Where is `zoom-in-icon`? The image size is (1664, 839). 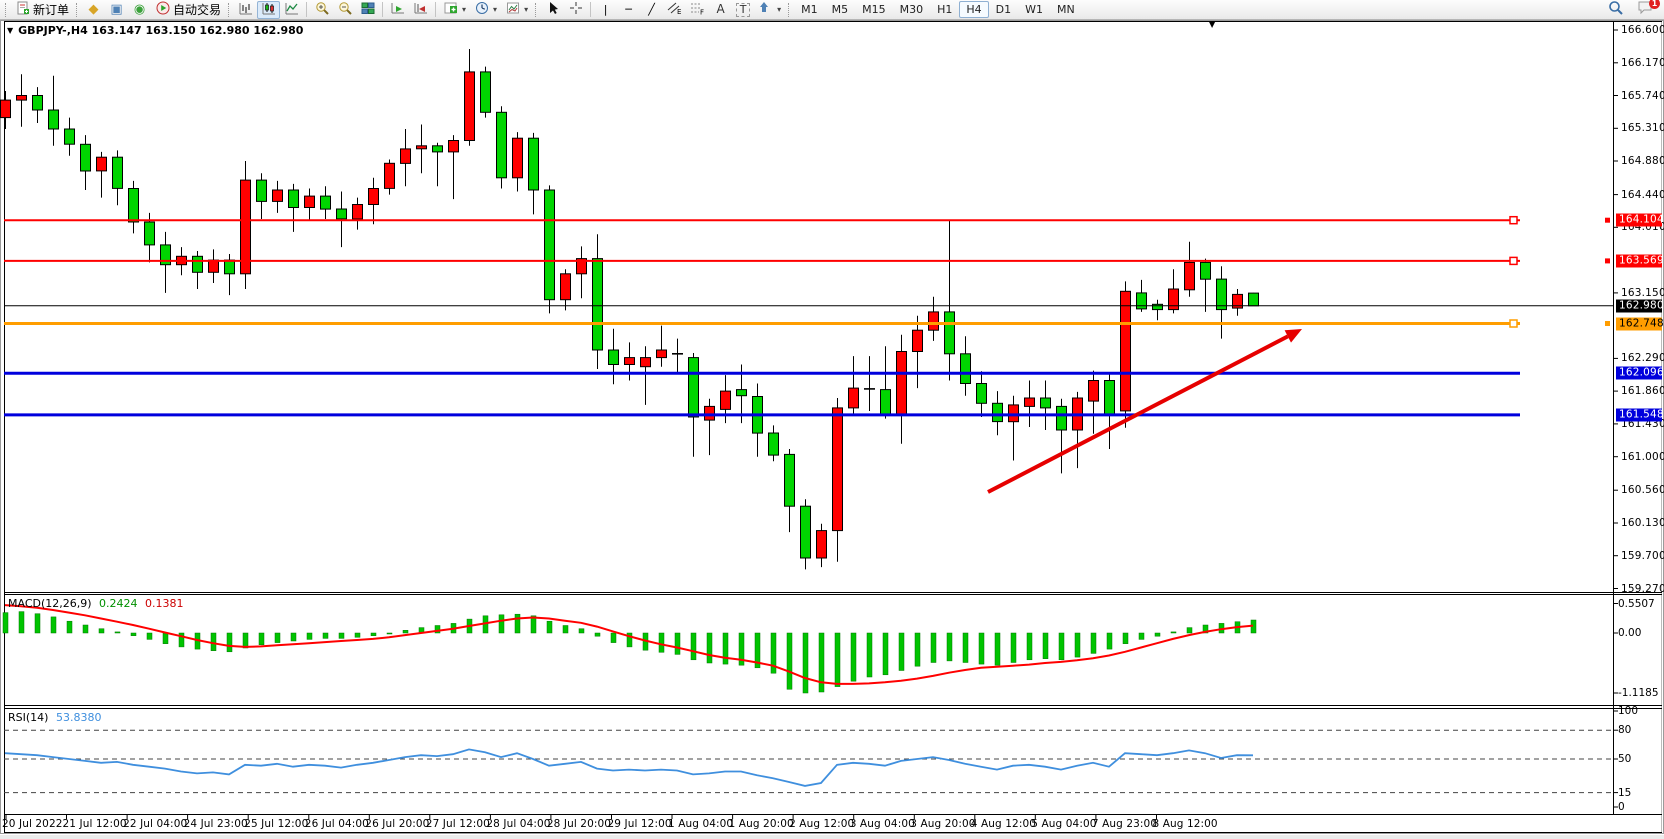
zoom-in-icon is located at coordinates (321, 10).